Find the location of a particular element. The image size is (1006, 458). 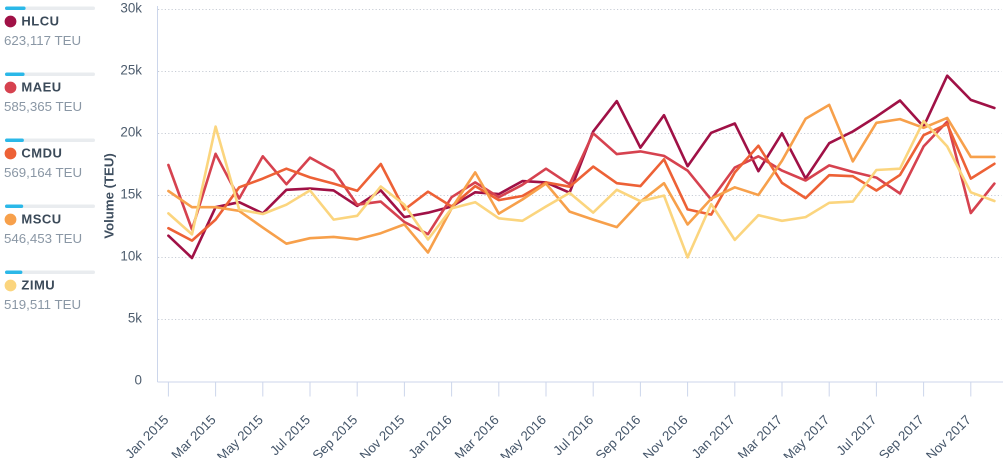

svg-text: 569,164 TEU is located at coordinates (43, 172).